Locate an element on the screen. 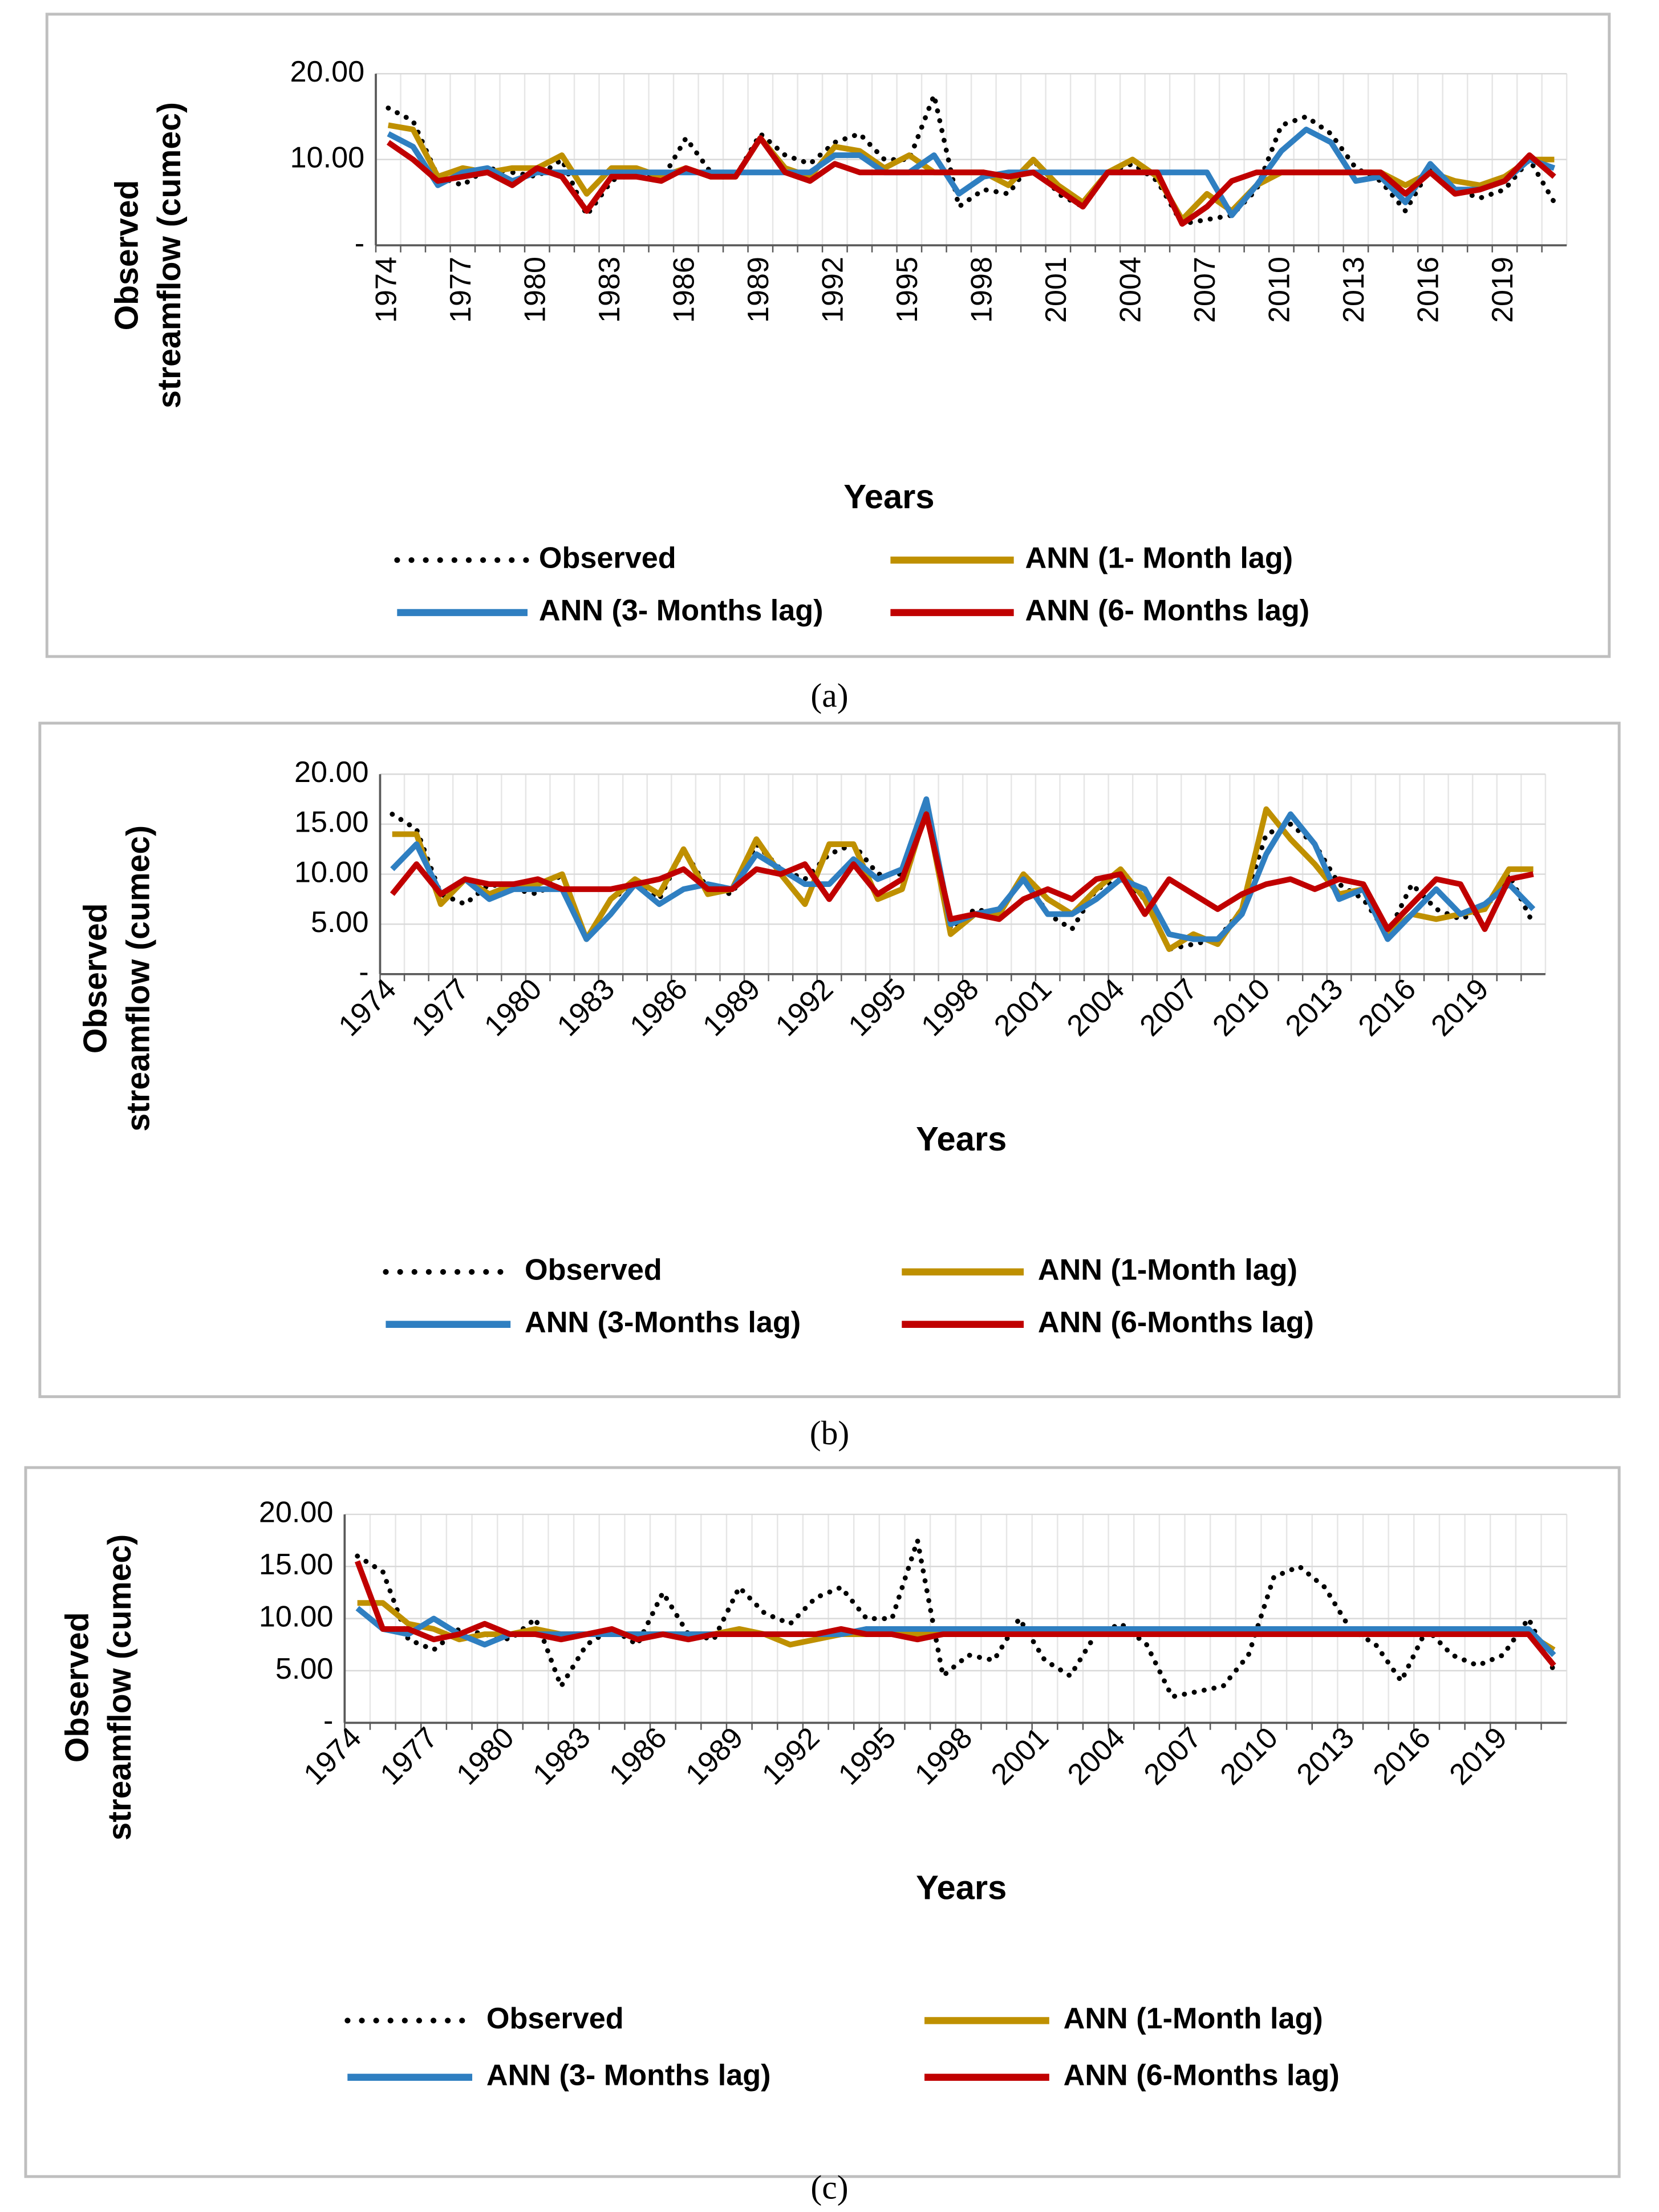 This screenshot has height=2212, width=1659. panel-caption: (a) is located at coordinates (829, 695).